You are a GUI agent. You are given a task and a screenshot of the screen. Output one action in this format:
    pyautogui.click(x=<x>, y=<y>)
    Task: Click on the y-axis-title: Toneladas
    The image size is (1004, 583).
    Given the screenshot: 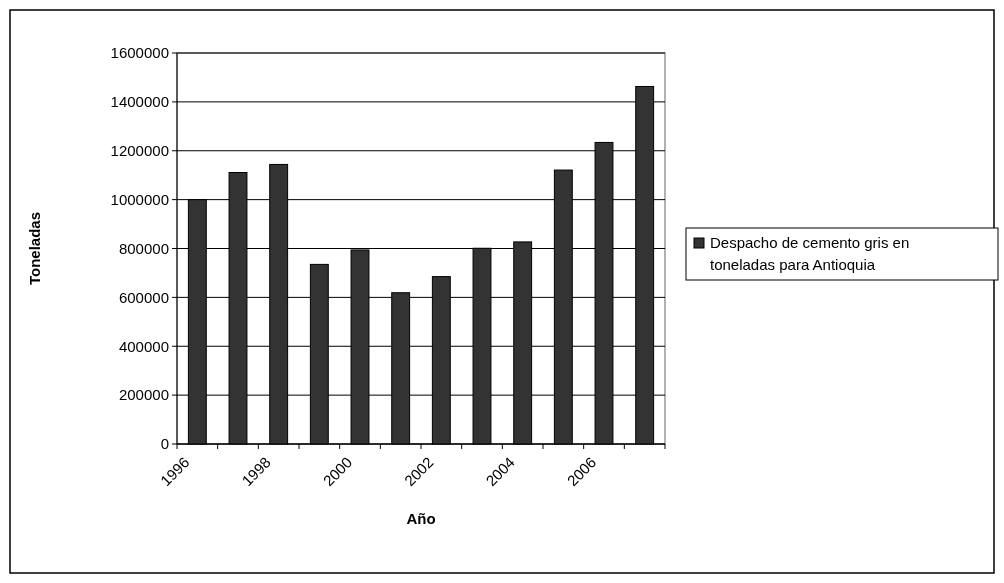 What is the action you would take?
    pyautogui.click(x=34, y=248)
    